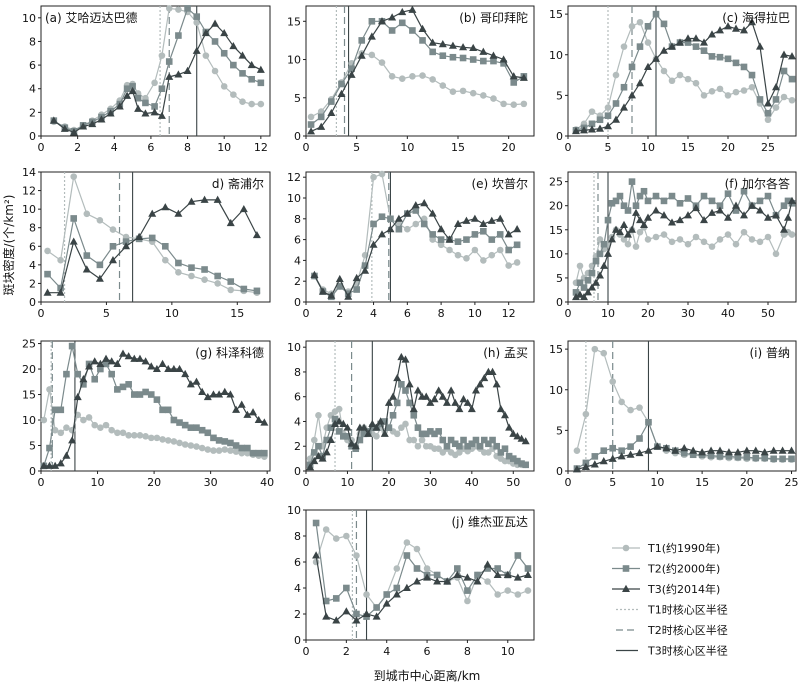 Image resolution: width=800 pixels, height=687 pixels. Describe the element at coordinates (407, 147) in the screenshot. I see `x-tick-label: 10` at that location.